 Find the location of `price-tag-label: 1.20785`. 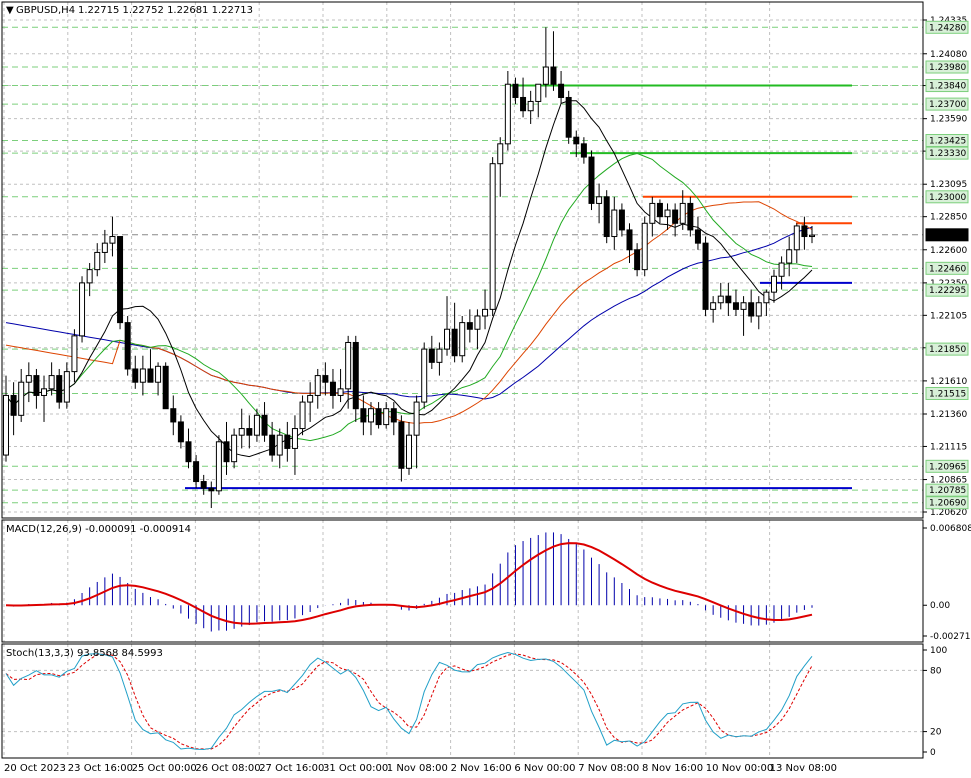

price-tag-label: 1.20785 is located at coordinates (947, 491).